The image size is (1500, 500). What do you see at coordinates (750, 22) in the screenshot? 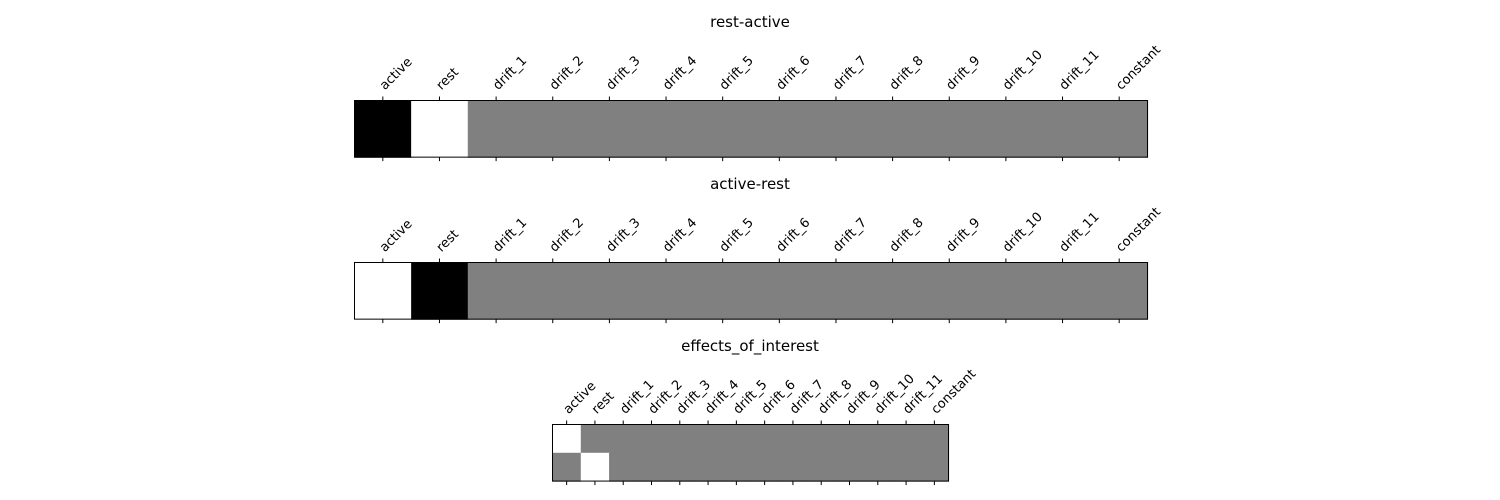
I see `panel-title: rest-active` at bounding box center [750, 22].